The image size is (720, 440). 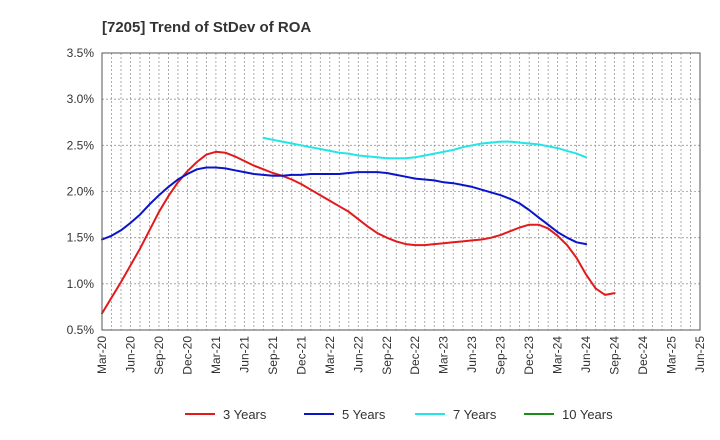 I want to click on x-tick-label: Mar-22, so click(x=330, y=355).